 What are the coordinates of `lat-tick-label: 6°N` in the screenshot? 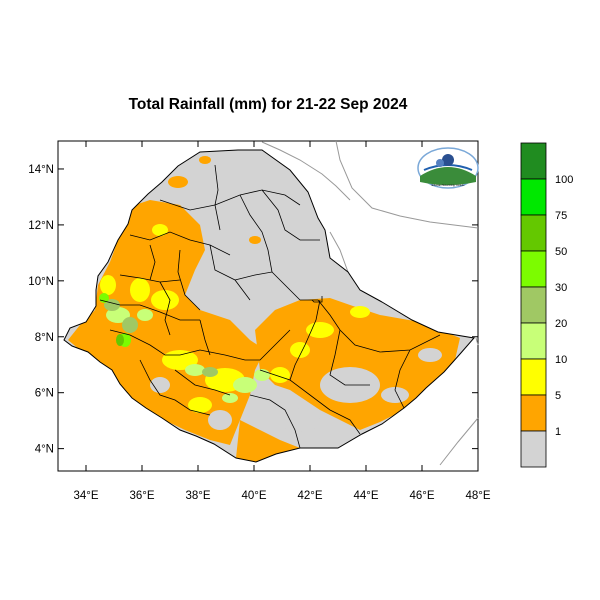 It's located at (44, 394).